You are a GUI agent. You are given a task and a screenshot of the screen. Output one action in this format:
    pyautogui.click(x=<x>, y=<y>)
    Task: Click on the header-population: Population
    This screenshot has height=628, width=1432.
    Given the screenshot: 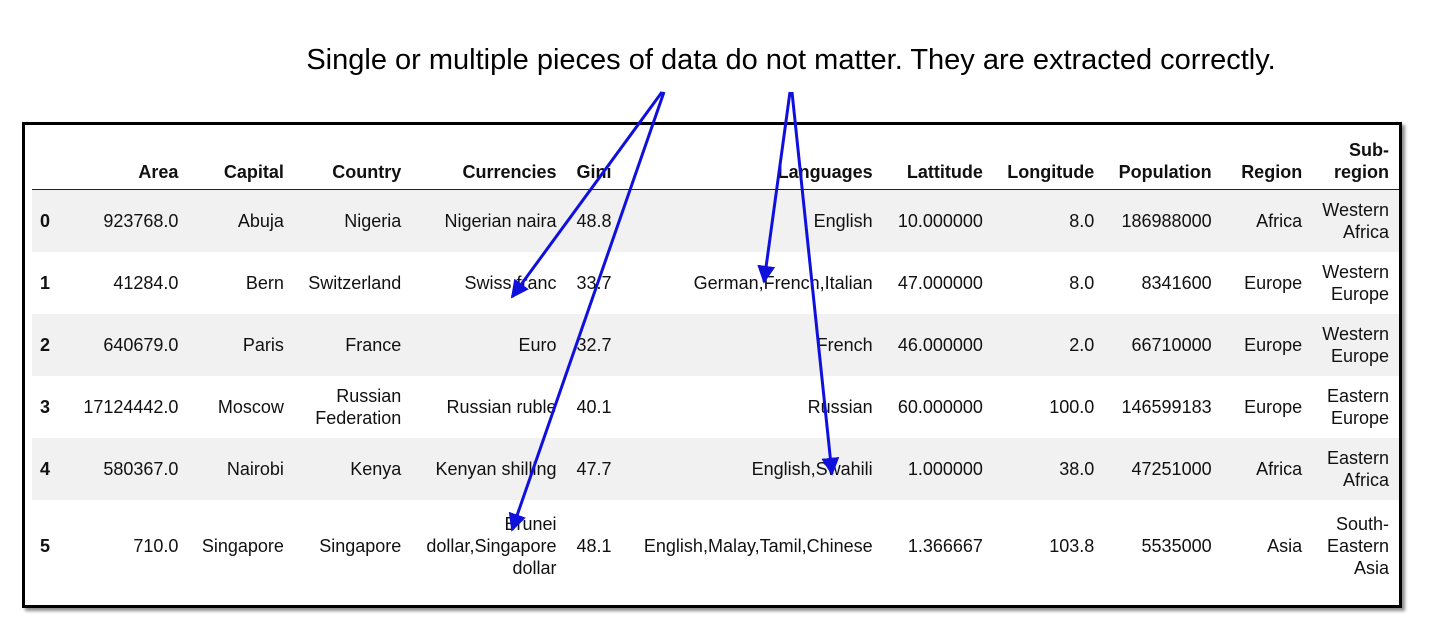 What is the action you would take?
    pyautogui.click(x=1163, y=164)
    